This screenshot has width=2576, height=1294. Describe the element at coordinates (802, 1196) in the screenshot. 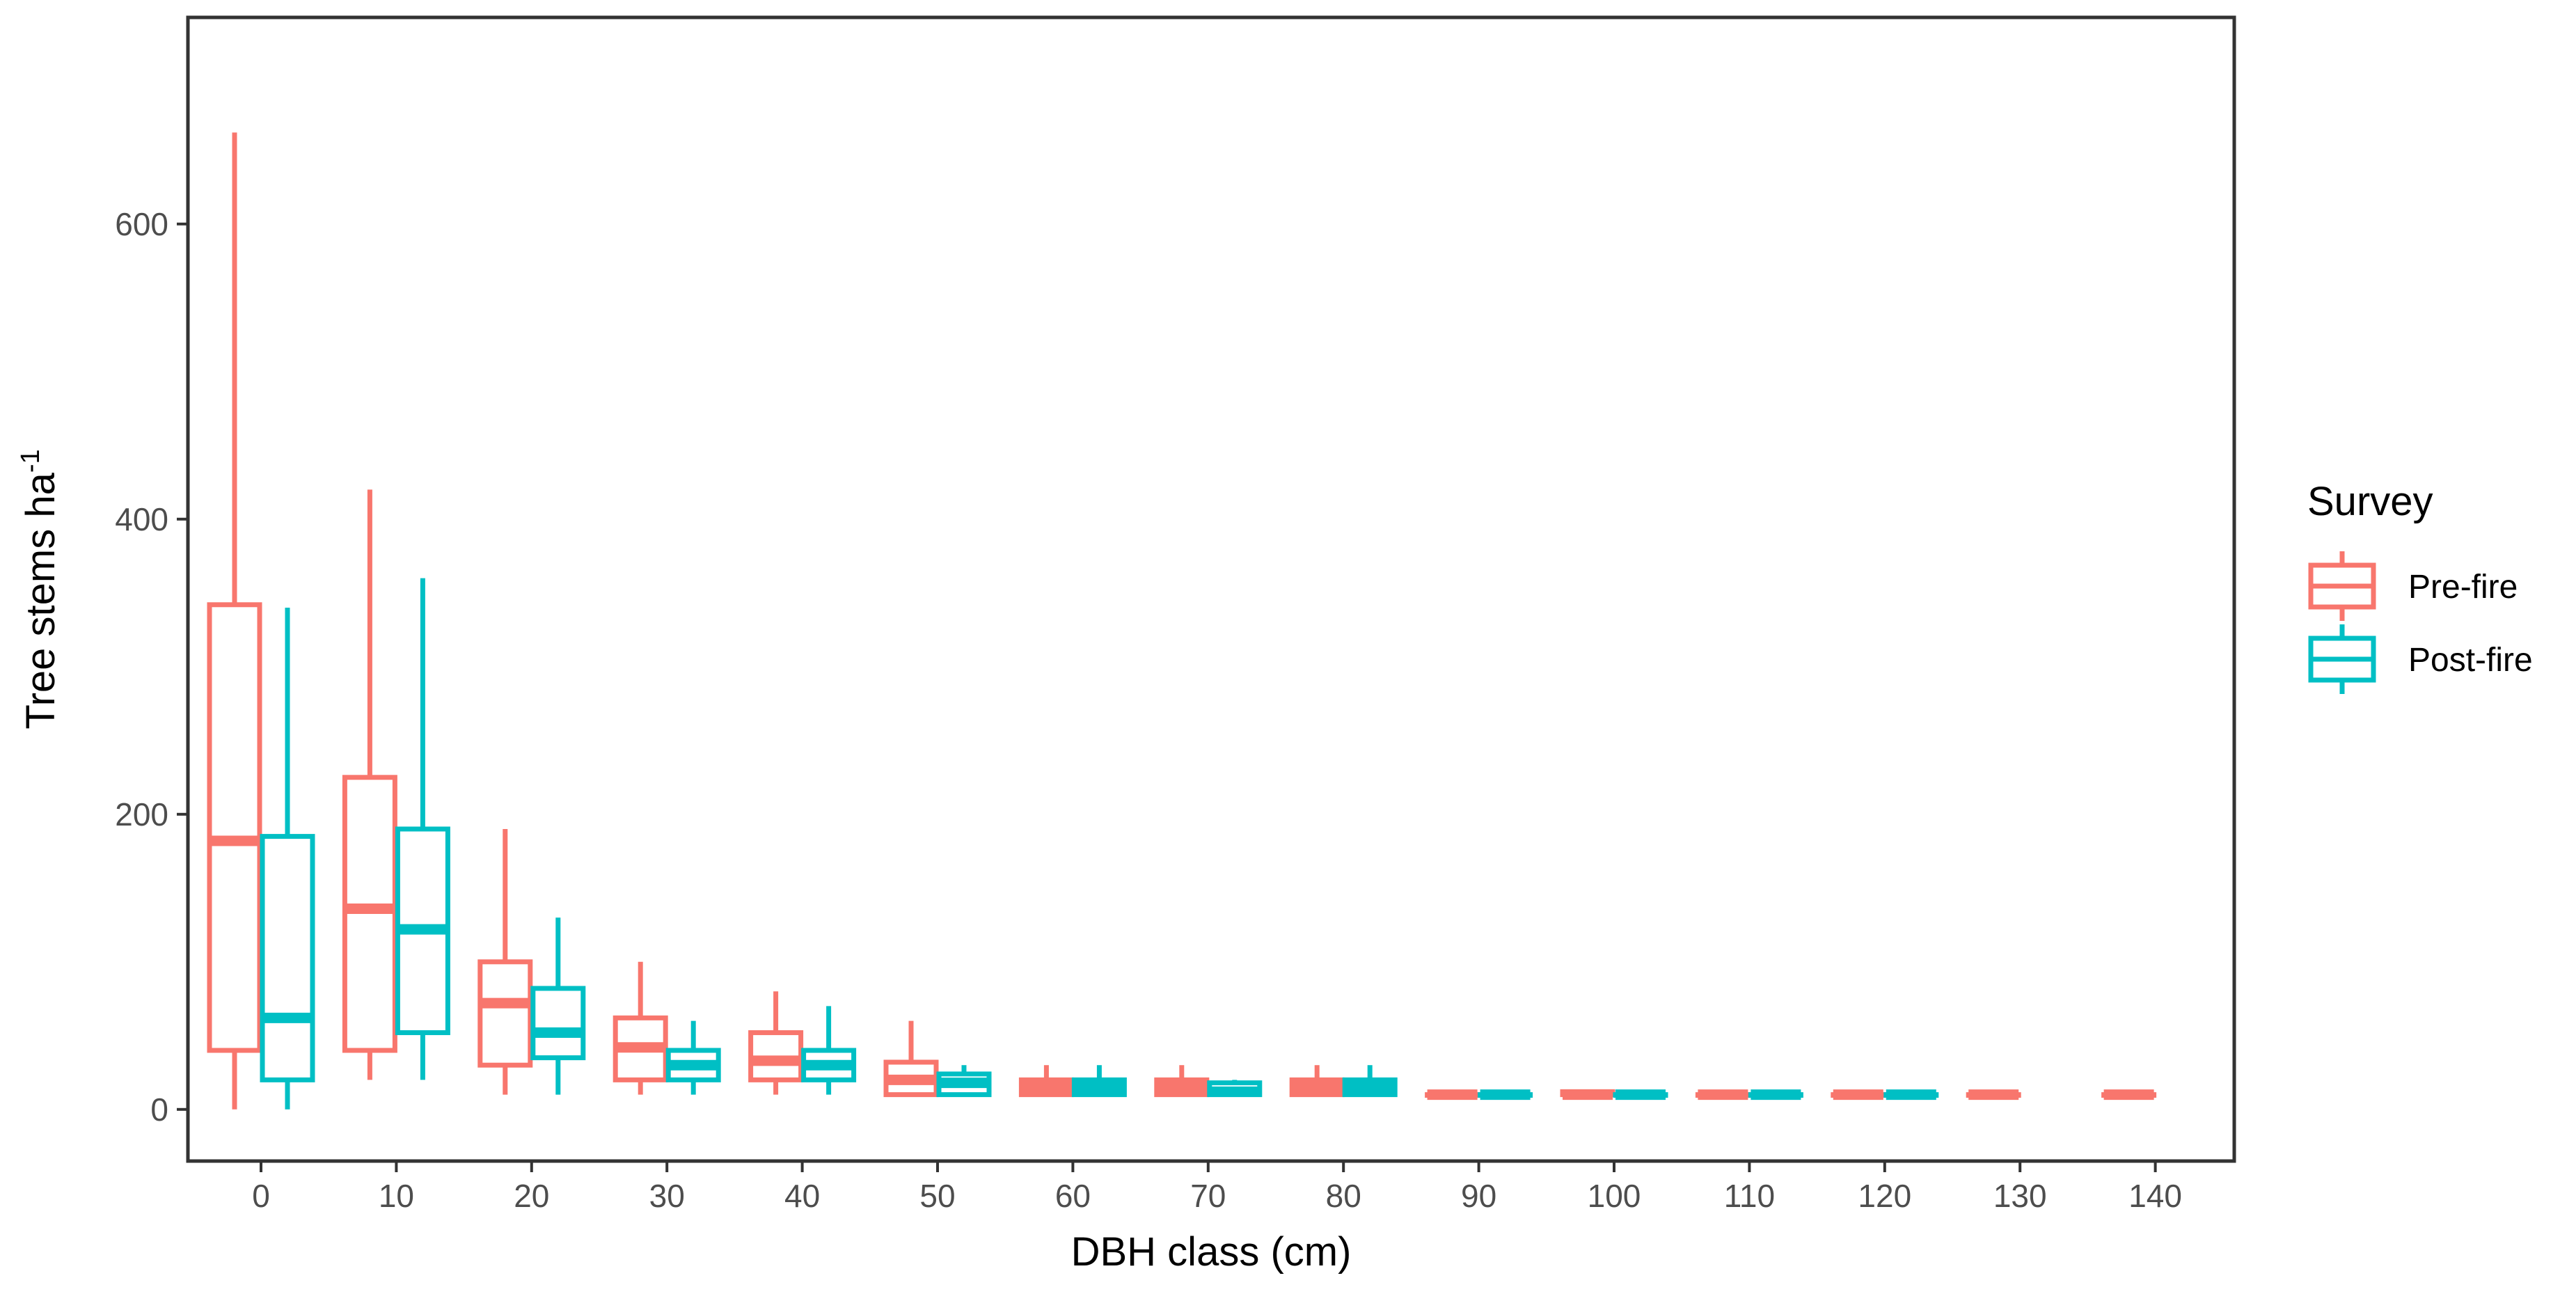

I see `x-tick-label: 40` at that location.